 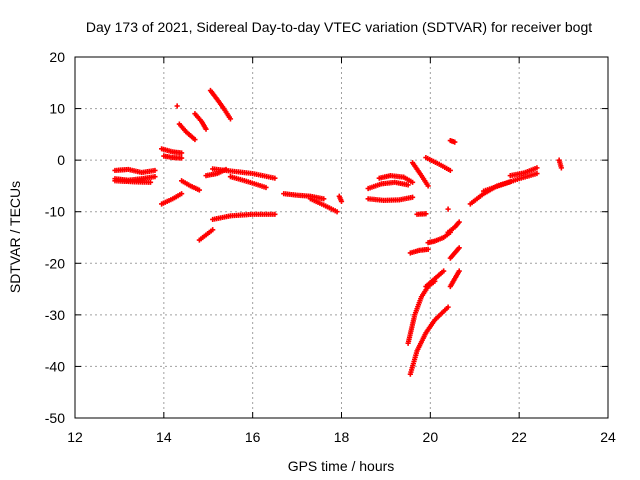 I want to click on y-tick-label: -10, so click(x=55, y=212).